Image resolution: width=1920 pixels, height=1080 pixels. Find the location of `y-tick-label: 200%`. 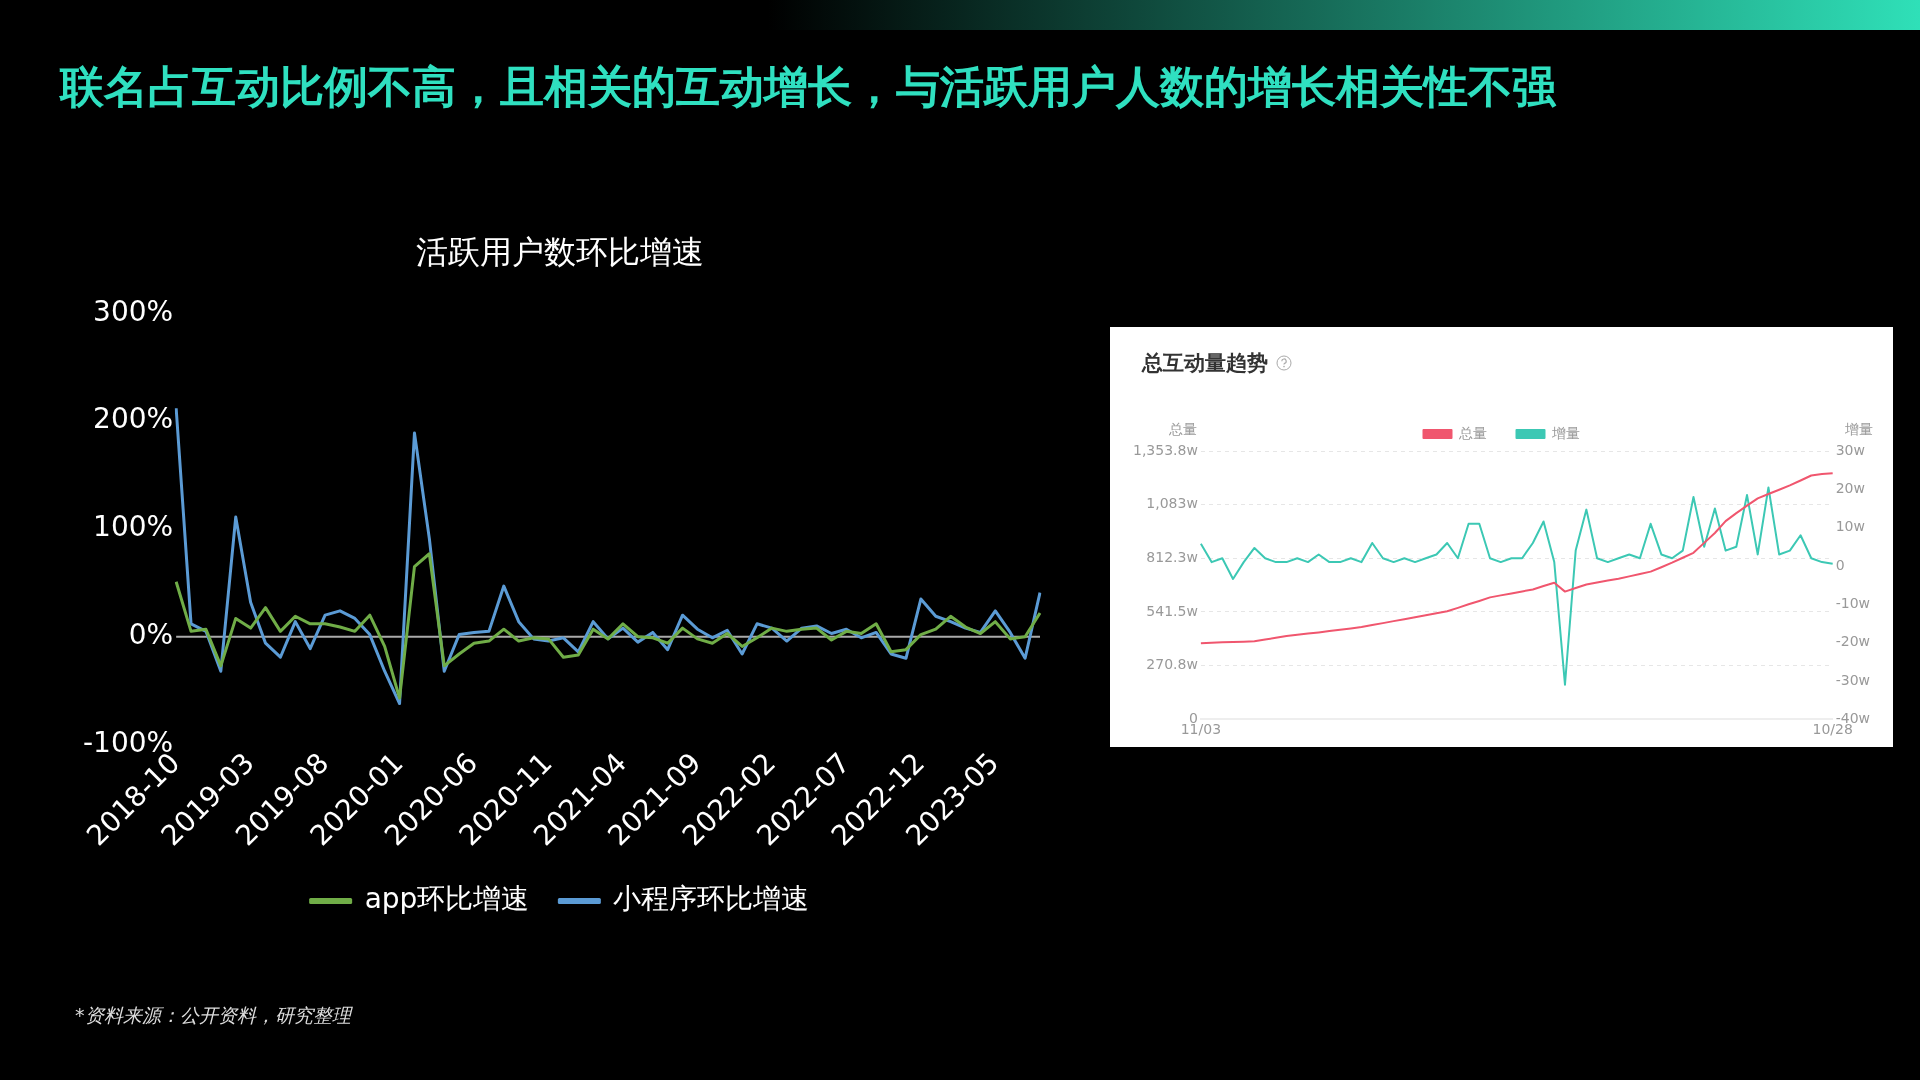

y-tick-label: 200% is located at coordinates (133, 419).